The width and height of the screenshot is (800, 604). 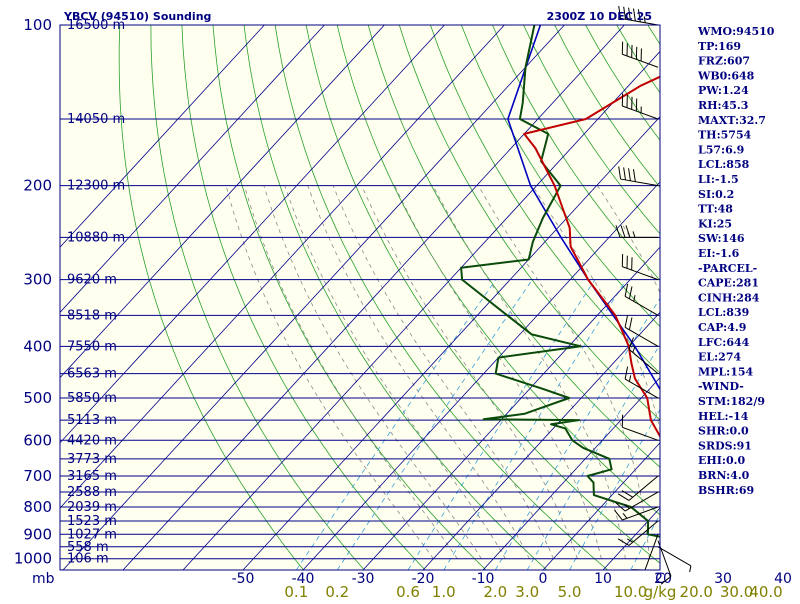 What do you see at coordinates (719, 357) in the screenshot?
I see `index-value: EL:274` at bounding box center [719, 357].